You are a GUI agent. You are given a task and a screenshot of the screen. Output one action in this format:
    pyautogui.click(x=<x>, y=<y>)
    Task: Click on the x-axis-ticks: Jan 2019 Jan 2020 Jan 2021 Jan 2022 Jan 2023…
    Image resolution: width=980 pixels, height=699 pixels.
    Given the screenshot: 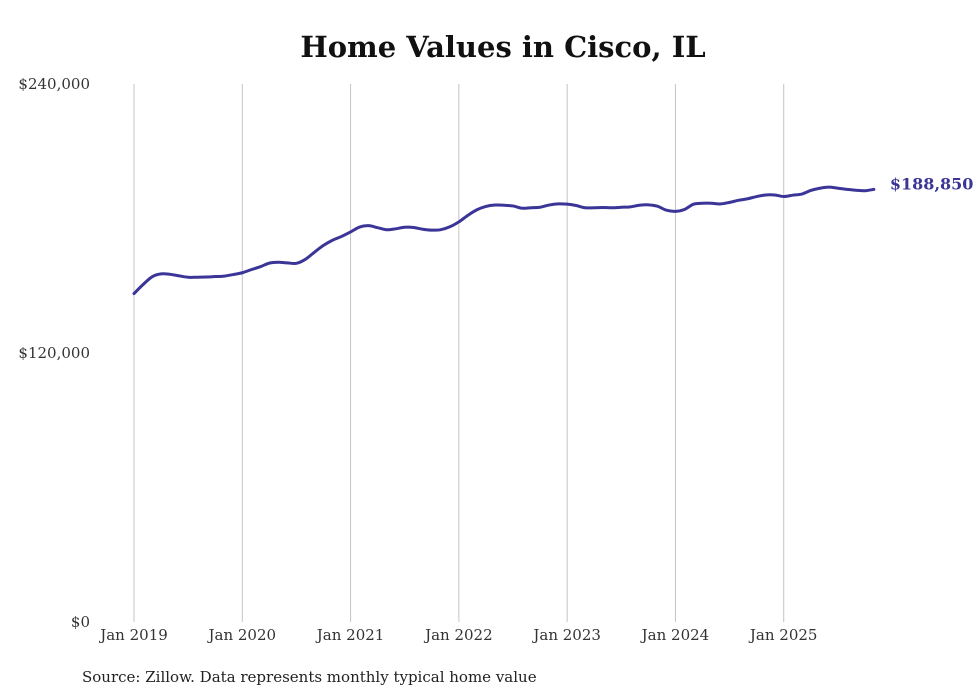 What is the action you would take?
    pyautogui.click(x=457, y=635)
    